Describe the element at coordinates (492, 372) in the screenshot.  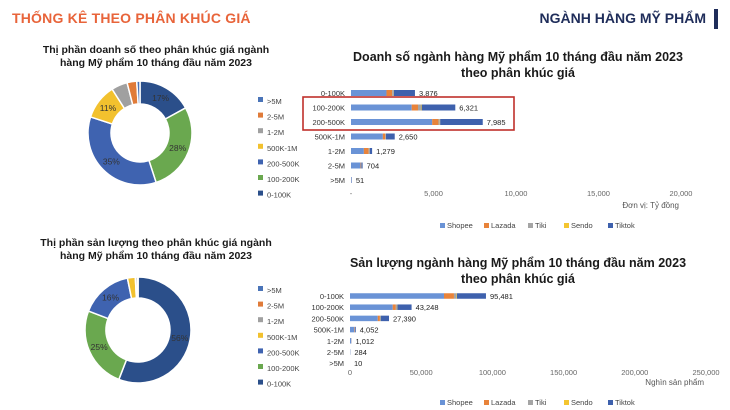
I see `bar2-tick-label: 100,000` at that location.